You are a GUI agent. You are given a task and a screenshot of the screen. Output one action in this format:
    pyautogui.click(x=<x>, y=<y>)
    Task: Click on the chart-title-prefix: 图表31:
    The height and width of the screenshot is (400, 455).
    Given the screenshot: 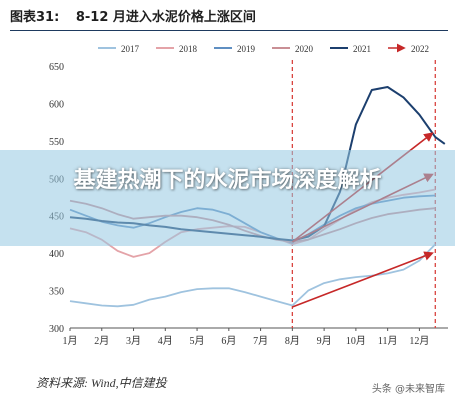 What is the action you would take?
    pyautogui.click(x=35, y=17)
    